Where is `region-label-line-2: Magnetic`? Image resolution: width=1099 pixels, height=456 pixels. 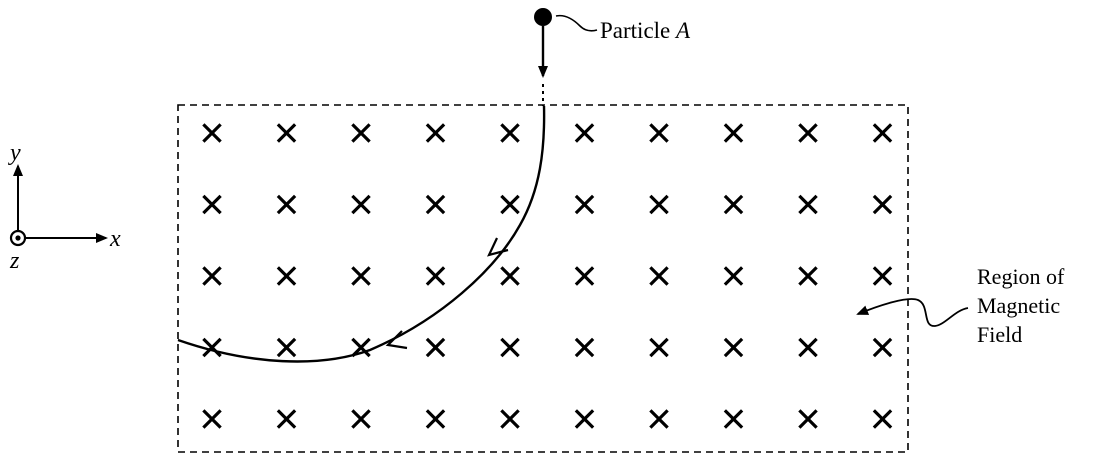 region-label-line-2: Magnetic is located at coordinates (1018, 305).